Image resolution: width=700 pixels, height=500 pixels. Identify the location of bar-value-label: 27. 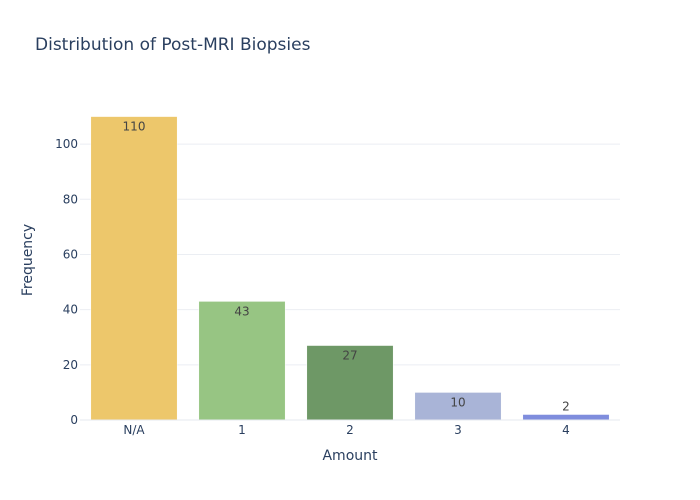
(349, 356).